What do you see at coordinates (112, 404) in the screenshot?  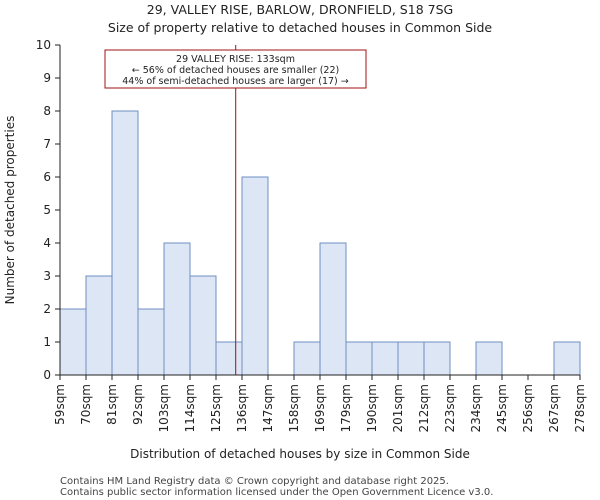 I see `x-tick-label: 81sqm` at bounding box center [112, 404].